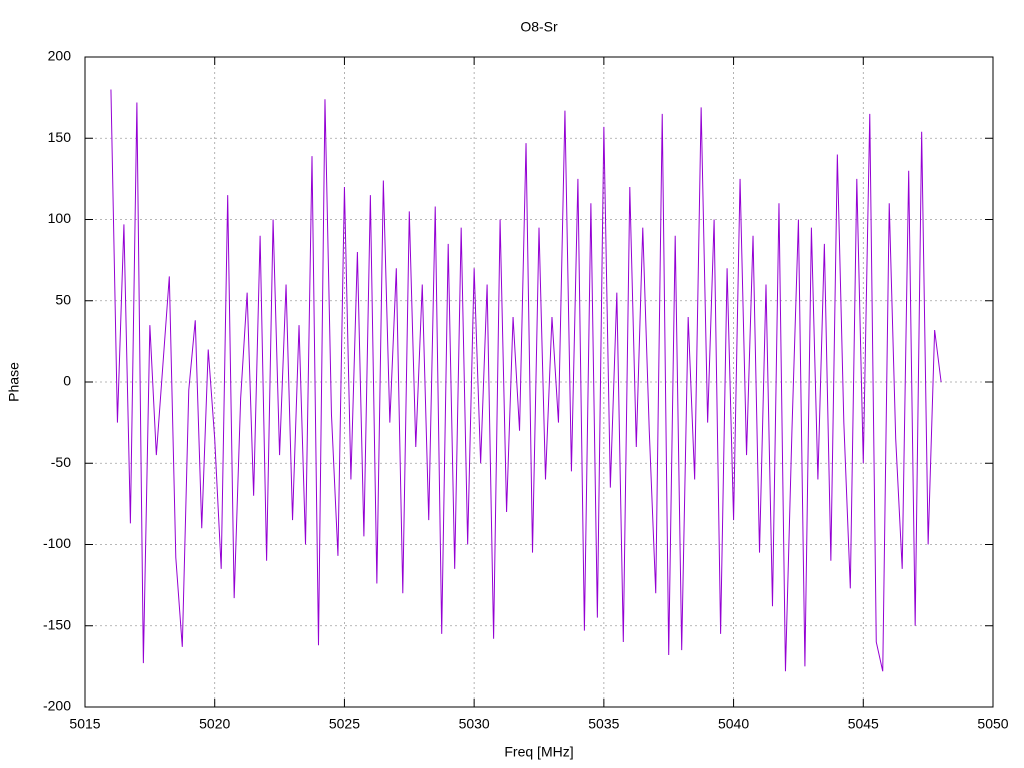  Describe the element at coordinates (344, 724) in the screenshot. I see `x-tick-label: 5025` at that location.